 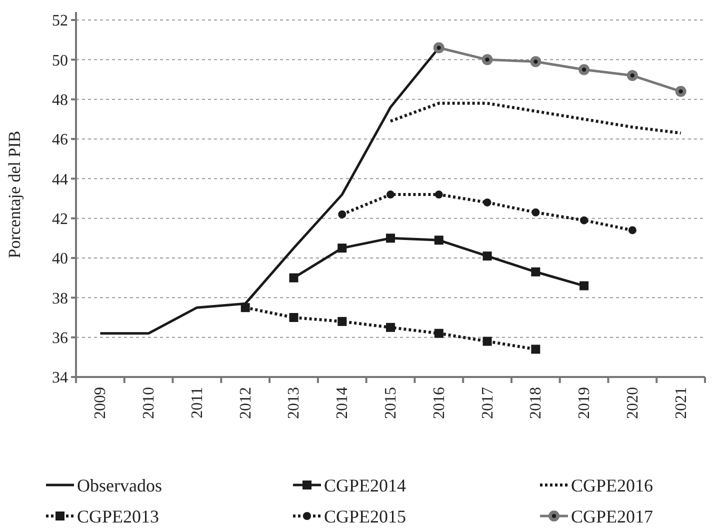 I want to click on y-tick-label: 52, so click(x=60, y=21).